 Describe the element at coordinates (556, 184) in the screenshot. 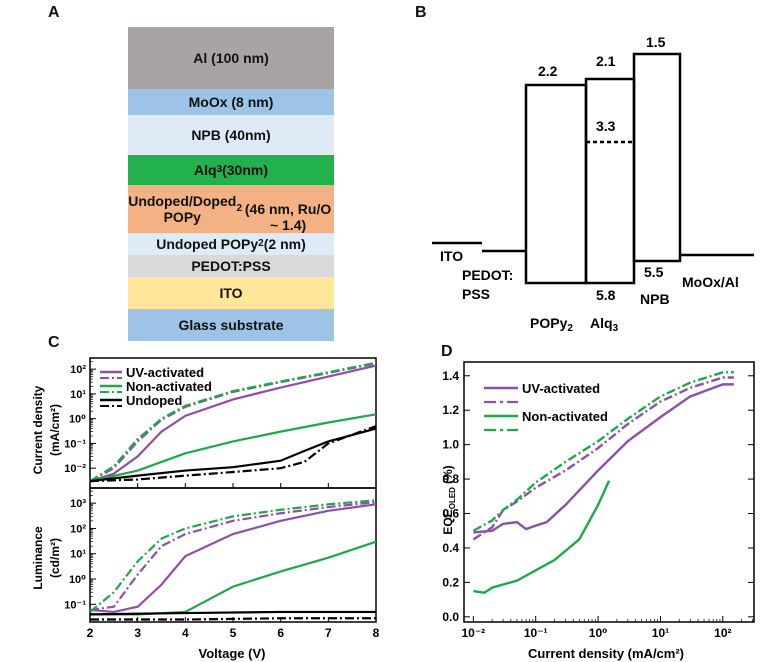

I see `popy-box` at that location.